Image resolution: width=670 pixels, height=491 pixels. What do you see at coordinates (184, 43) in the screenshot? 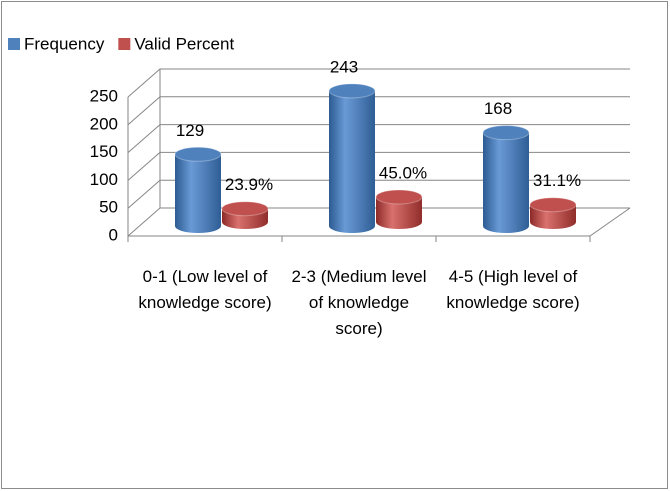
I see `legend-label: Valid Percent` at bounding box center [184, 43].